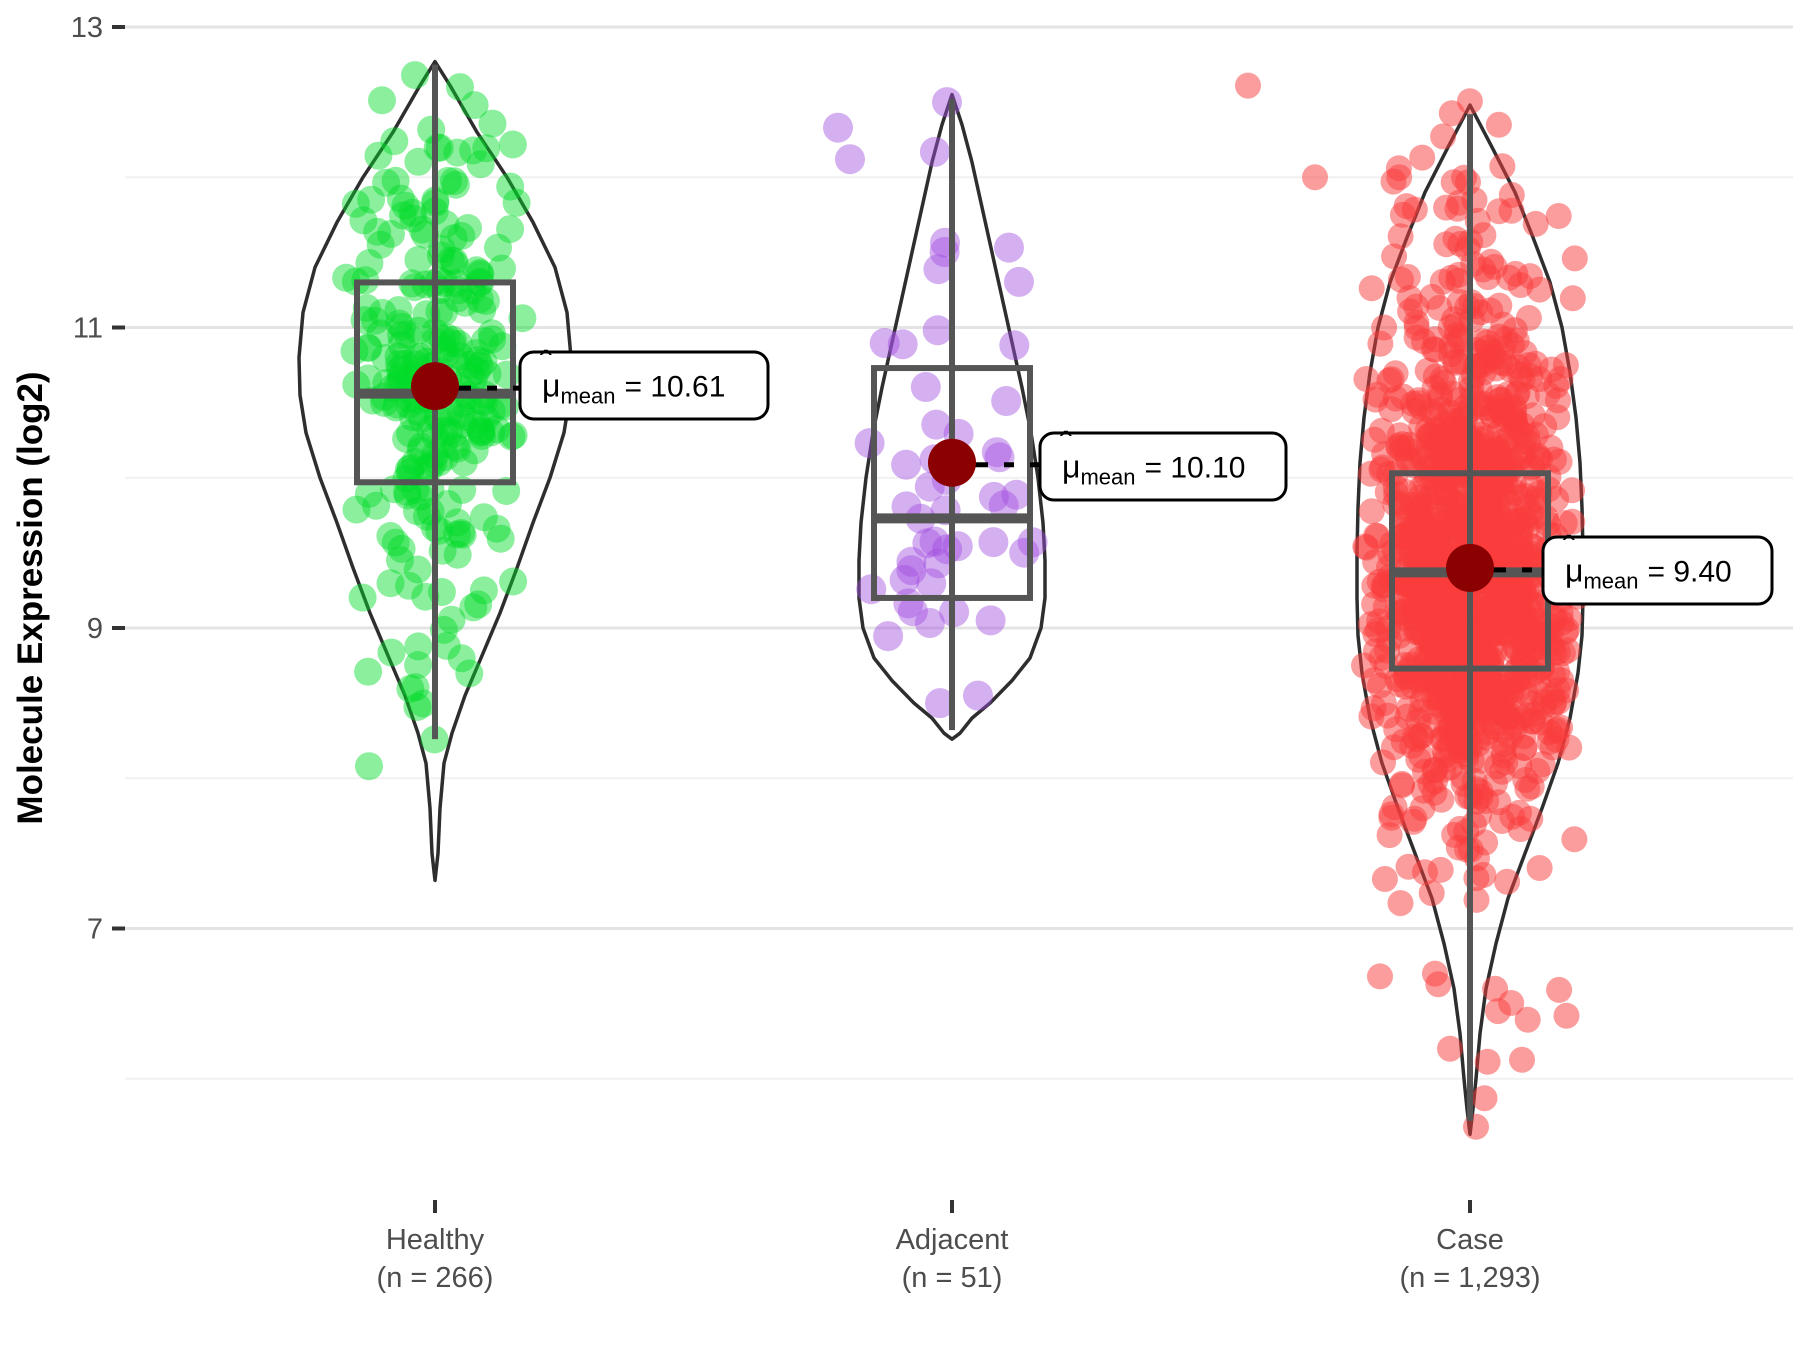  What do you see at coordinates (1153, 469) in the screenshot?
I see `mean-label-text: μmean = 10.10` at bounding box center [1153, 469].